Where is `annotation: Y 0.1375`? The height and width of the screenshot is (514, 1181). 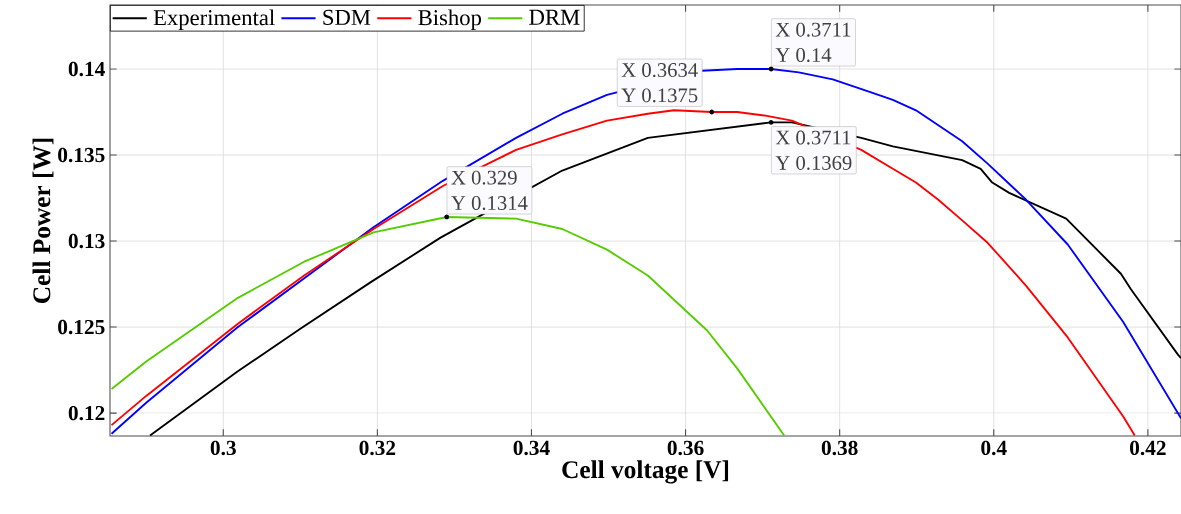 annotation: Y 0.1375 is located at coordinates (659, 95).